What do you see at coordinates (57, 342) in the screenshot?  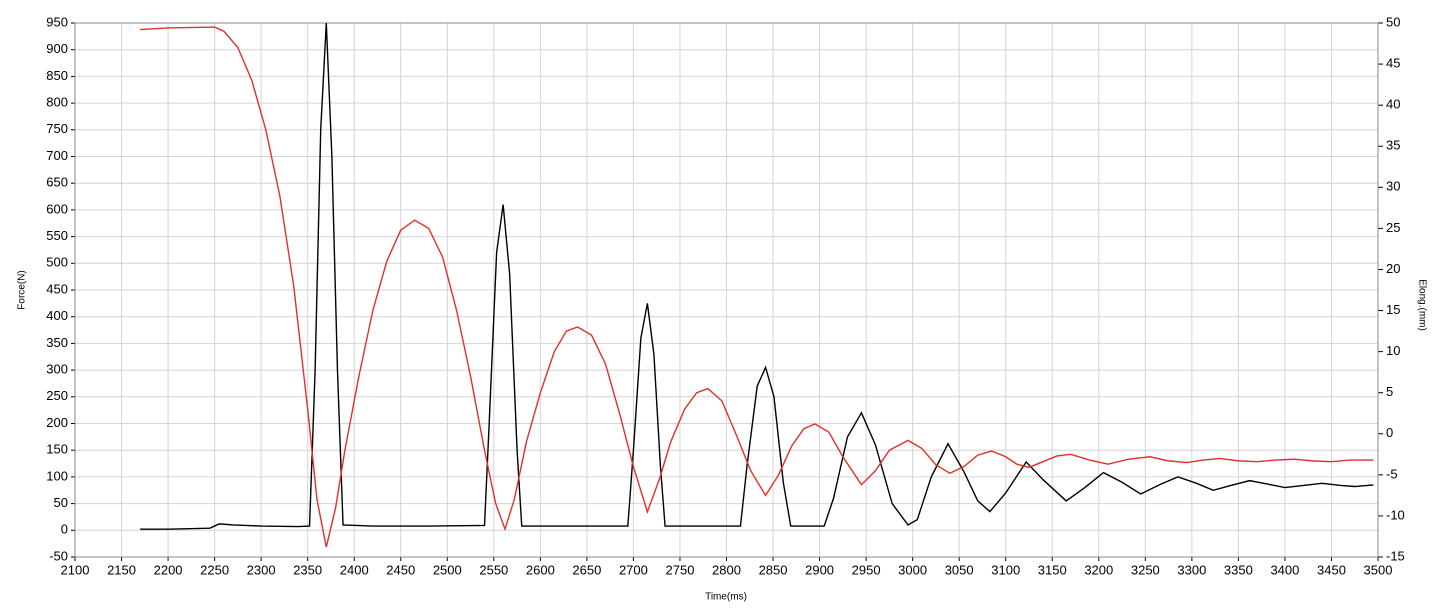 I see `y-tick-label: 350` at bounding box center [57, 342].